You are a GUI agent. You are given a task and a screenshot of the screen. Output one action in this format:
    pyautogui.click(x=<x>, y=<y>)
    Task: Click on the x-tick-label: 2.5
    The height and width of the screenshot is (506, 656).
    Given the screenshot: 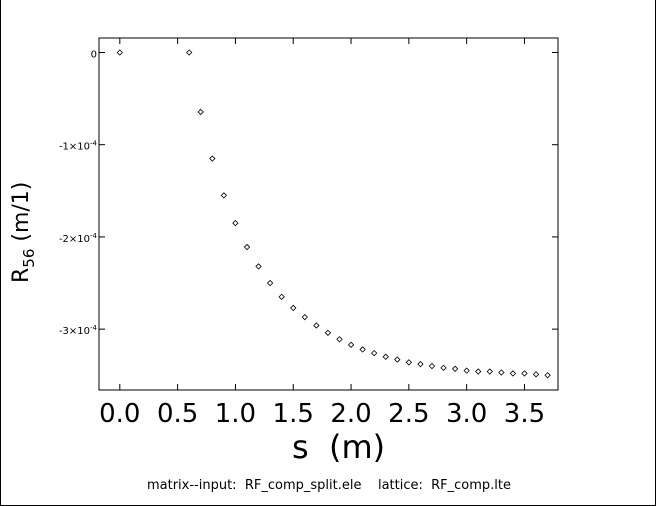 What is the action you would take?
    pyautogui.click(x=408, y=414)
    